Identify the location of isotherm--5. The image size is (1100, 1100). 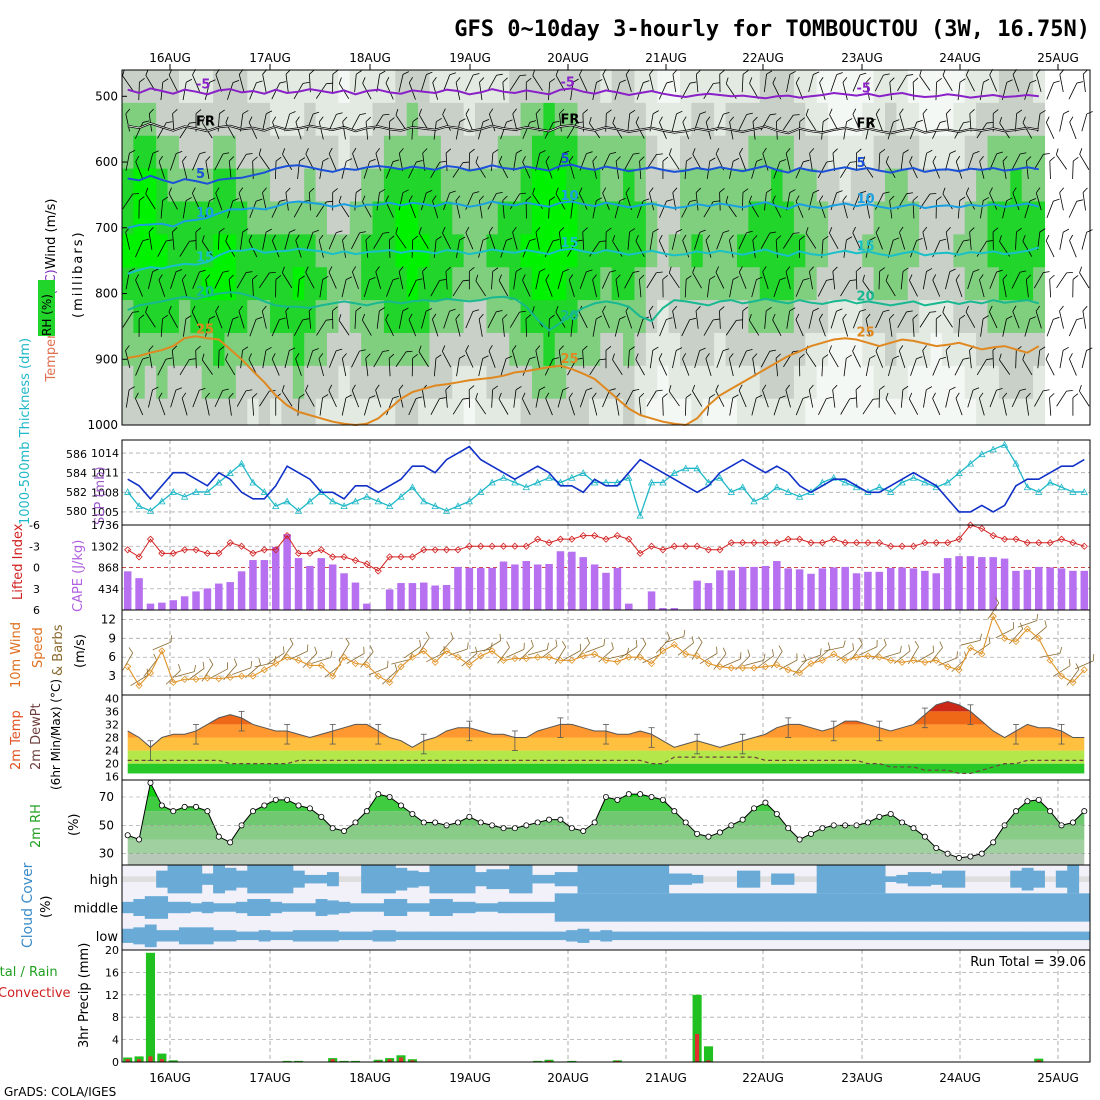
(583, 93).